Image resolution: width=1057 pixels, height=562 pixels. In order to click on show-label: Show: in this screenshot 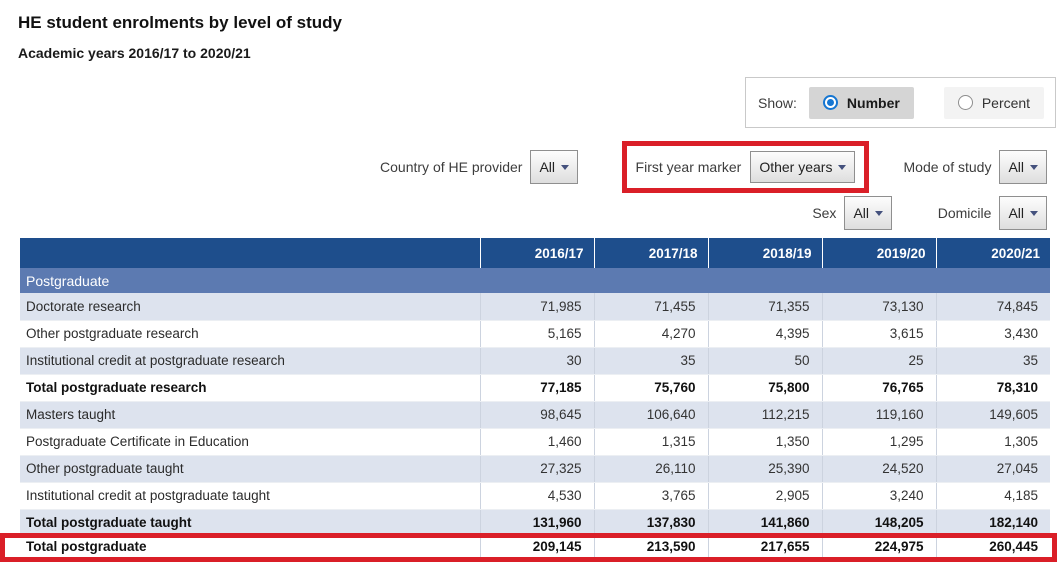, I will do `click(777, 102)`.